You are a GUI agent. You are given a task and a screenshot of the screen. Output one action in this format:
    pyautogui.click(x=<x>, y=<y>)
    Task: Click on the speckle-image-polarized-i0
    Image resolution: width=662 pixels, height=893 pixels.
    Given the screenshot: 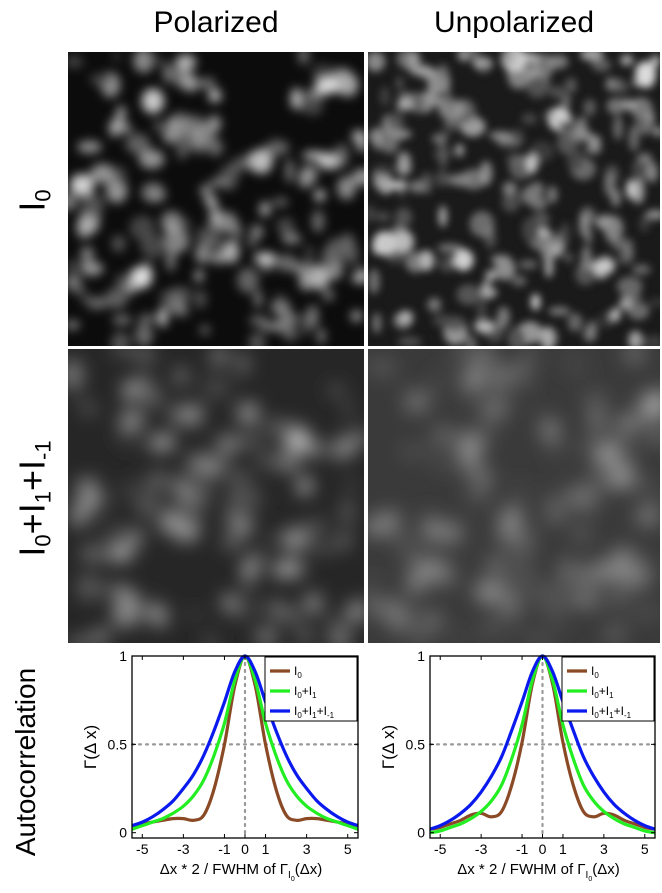 What is the action you would take?
    pyautogui.click(x=216, y=199)
    